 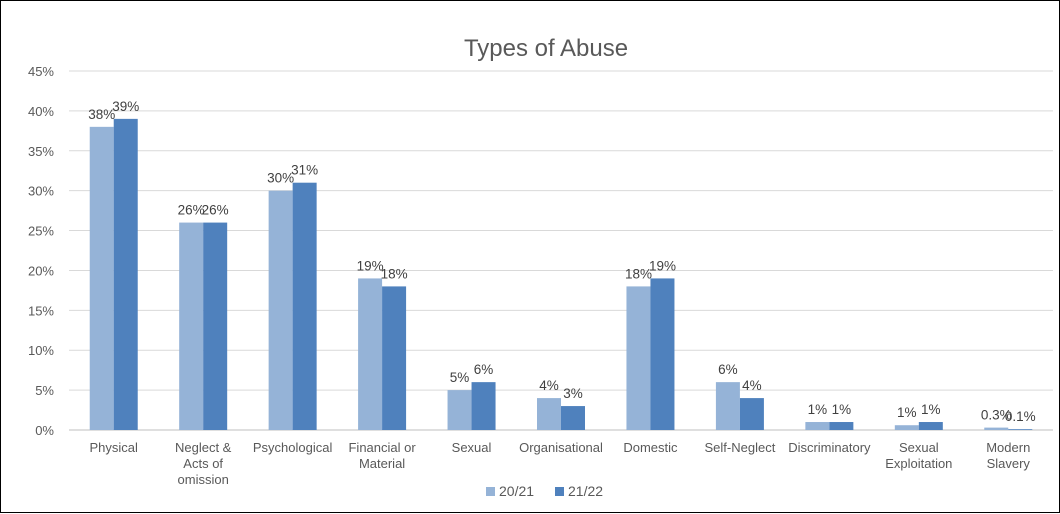 I want to click on x-tick-label-line: Domestic, so click(x=650, y=447).